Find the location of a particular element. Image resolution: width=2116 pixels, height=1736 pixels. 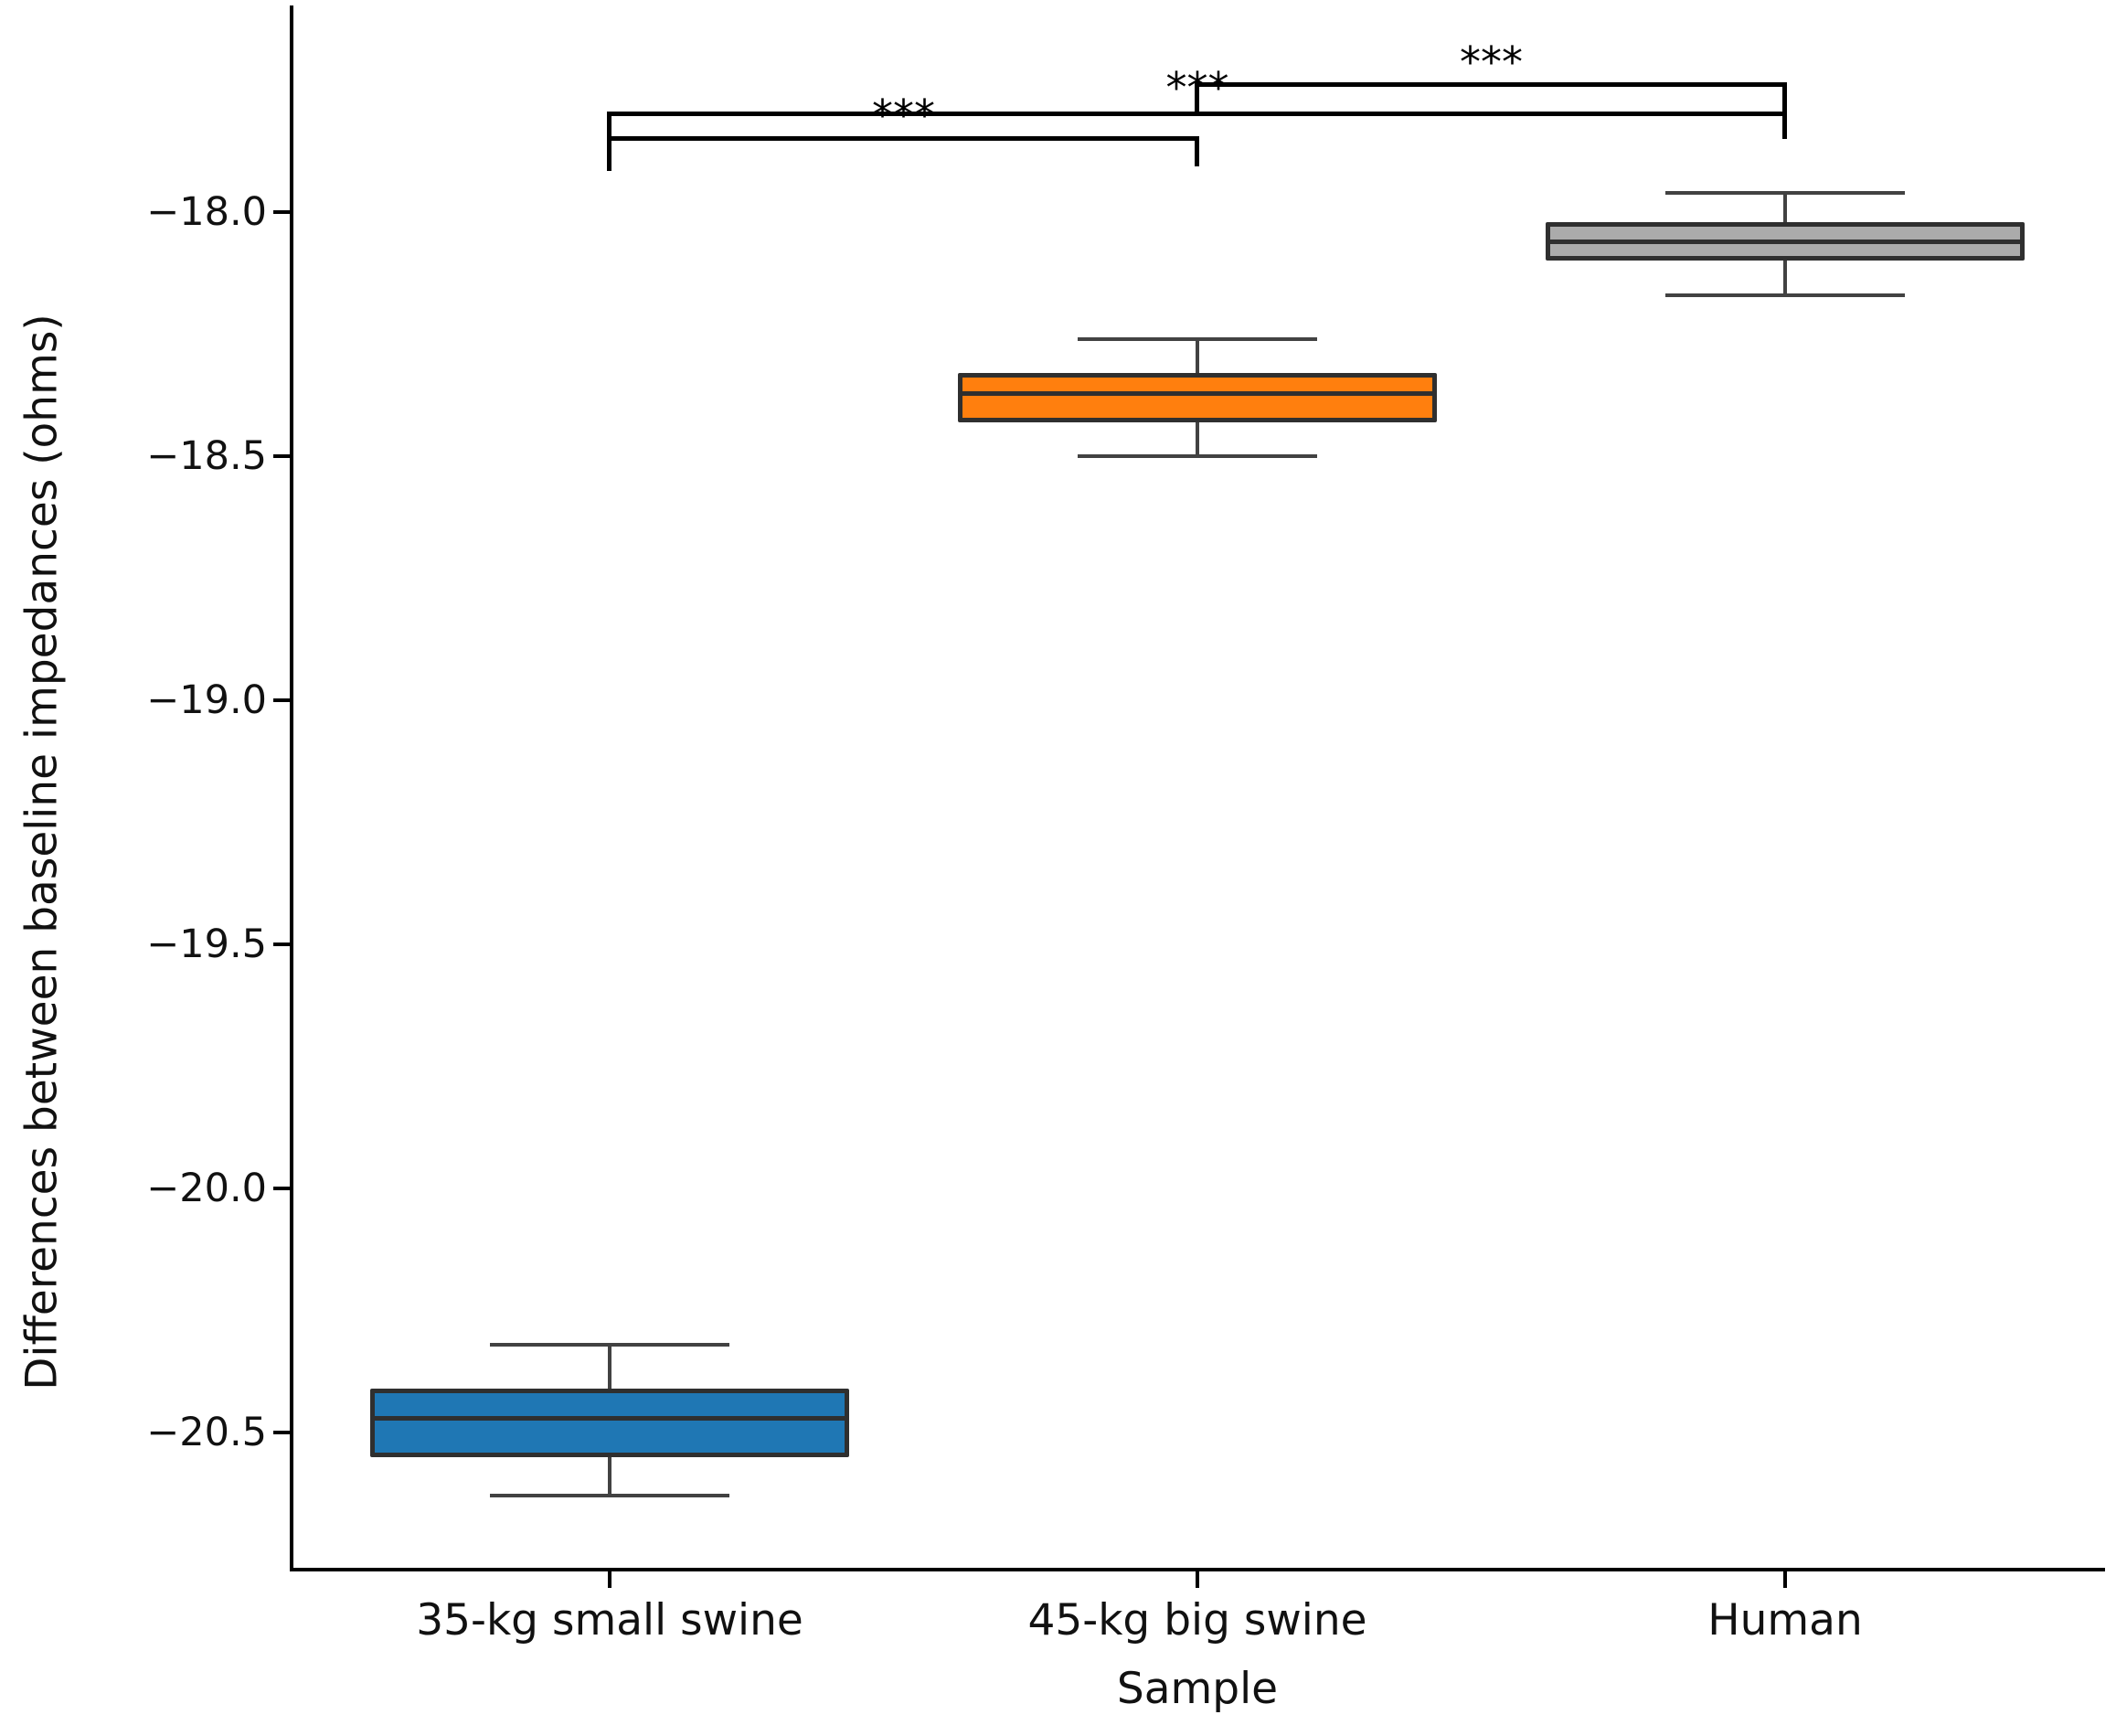

y-tick-label: −19.5 is located at coordinates (206, 944).